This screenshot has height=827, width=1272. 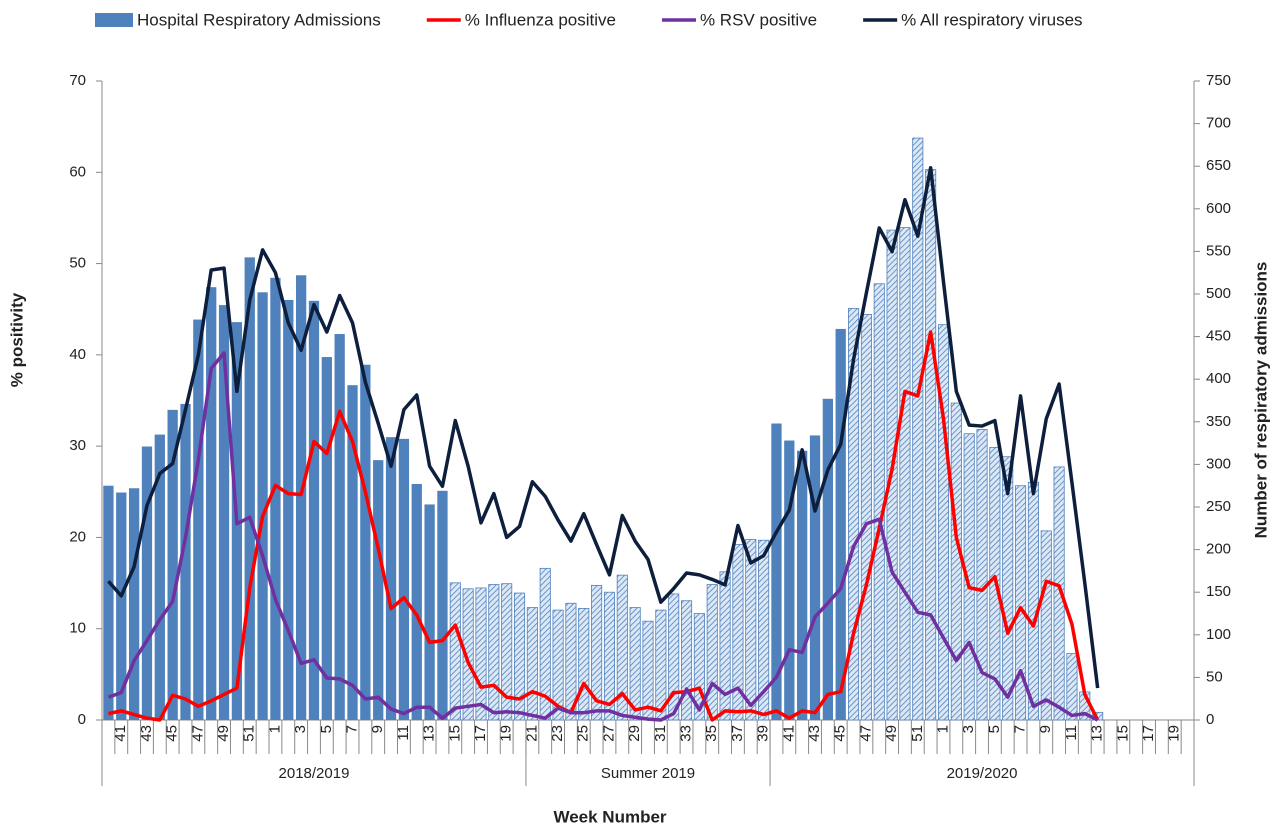 I want to click on y2-tick-label: 500, so click(x=1218, y=293).